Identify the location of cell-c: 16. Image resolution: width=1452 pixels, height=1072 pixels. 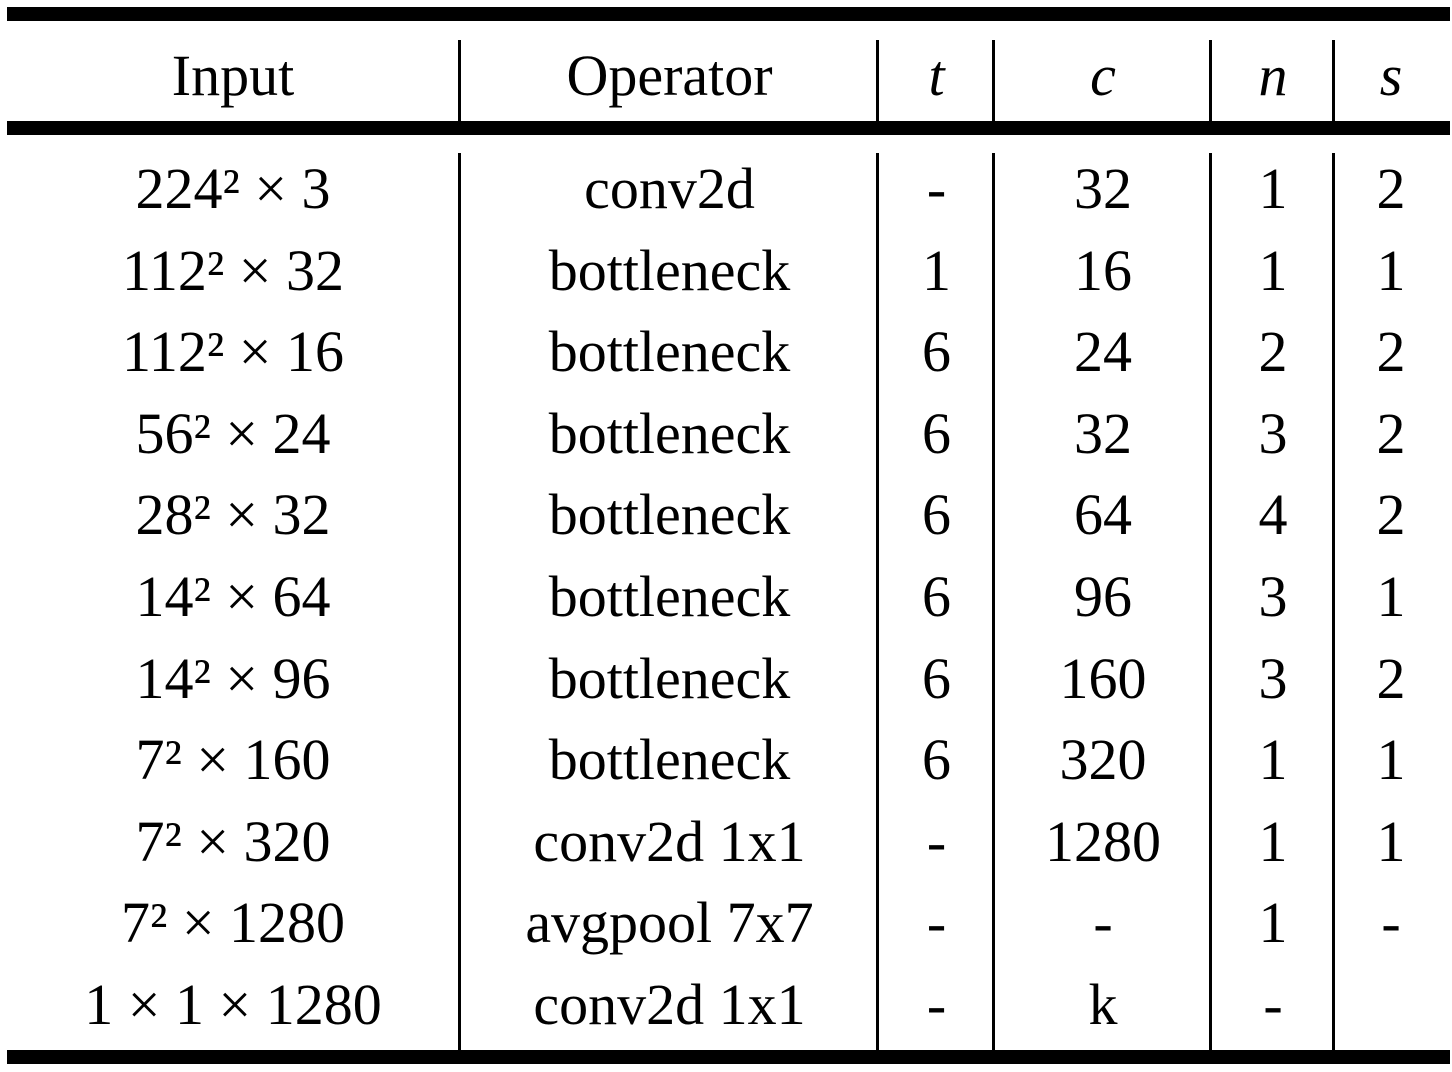
(1103, 270).